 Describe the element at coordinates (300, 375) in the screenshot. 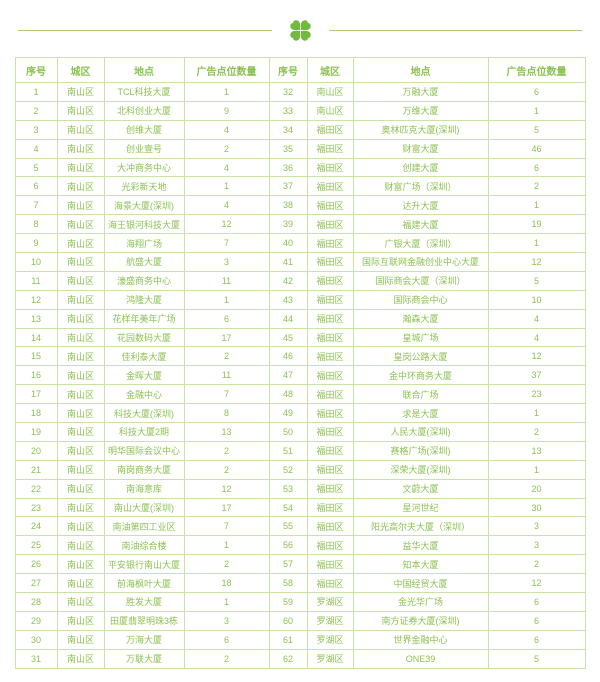

I see `table-row: 16 南山区 金晖大厦 11 47 福田区 金中环商务大厦 37` at that location.